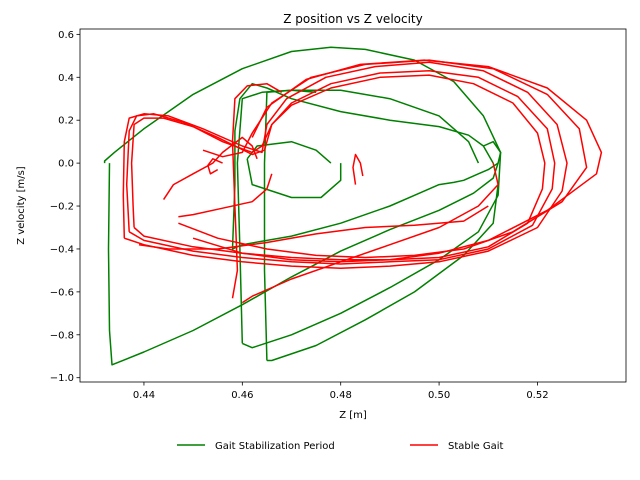 The height and width of the screenshot is (480, 640). What do you see at coordinates (353, 415) in the screenshot?
I see `x-axis-label: Z [m]` at bounding box center [353, 415].